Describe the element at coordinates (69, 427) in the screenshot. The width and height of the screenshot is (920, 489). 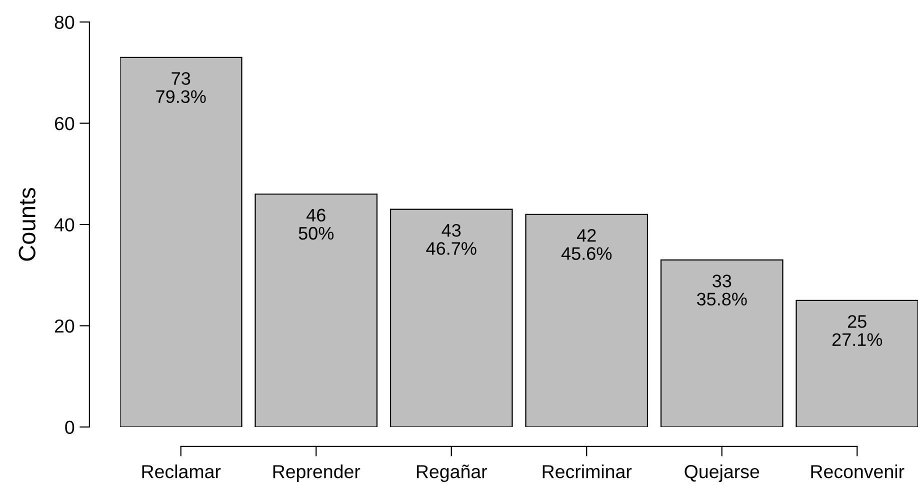
I see `y-tick-label: 0` at that location.